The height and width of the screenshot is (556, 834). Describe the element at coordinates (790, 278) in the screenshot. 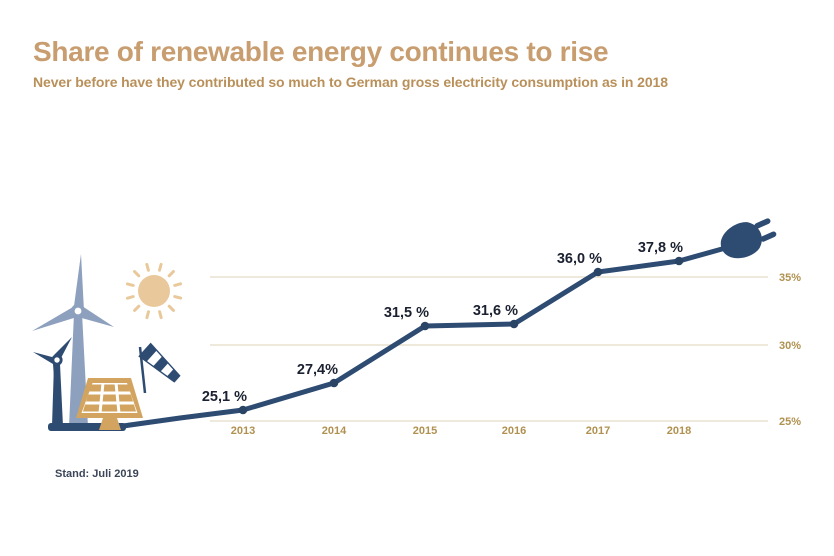

I see `y-axis-tick: 35%` at that location.